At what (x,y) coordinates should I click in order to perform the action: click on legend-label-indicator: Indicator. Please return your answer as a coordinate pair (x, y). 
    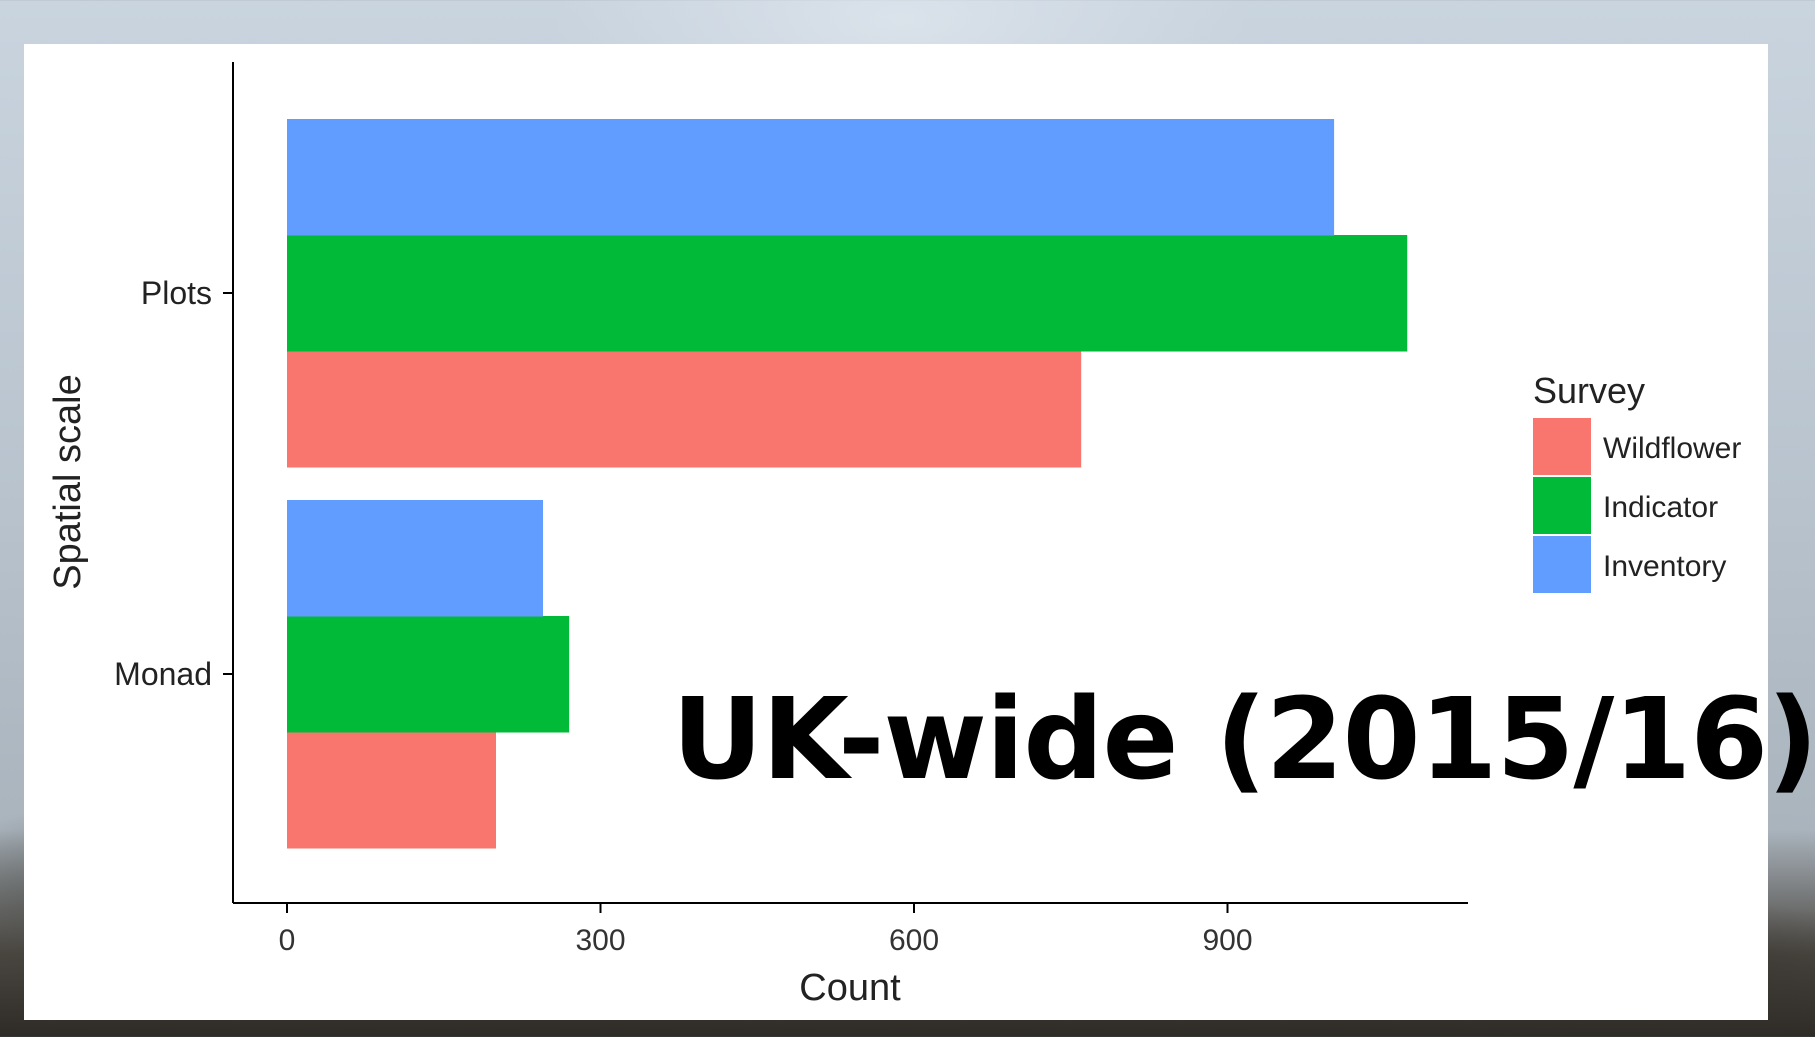
    Looking at the image, I should click on (1660, 507).